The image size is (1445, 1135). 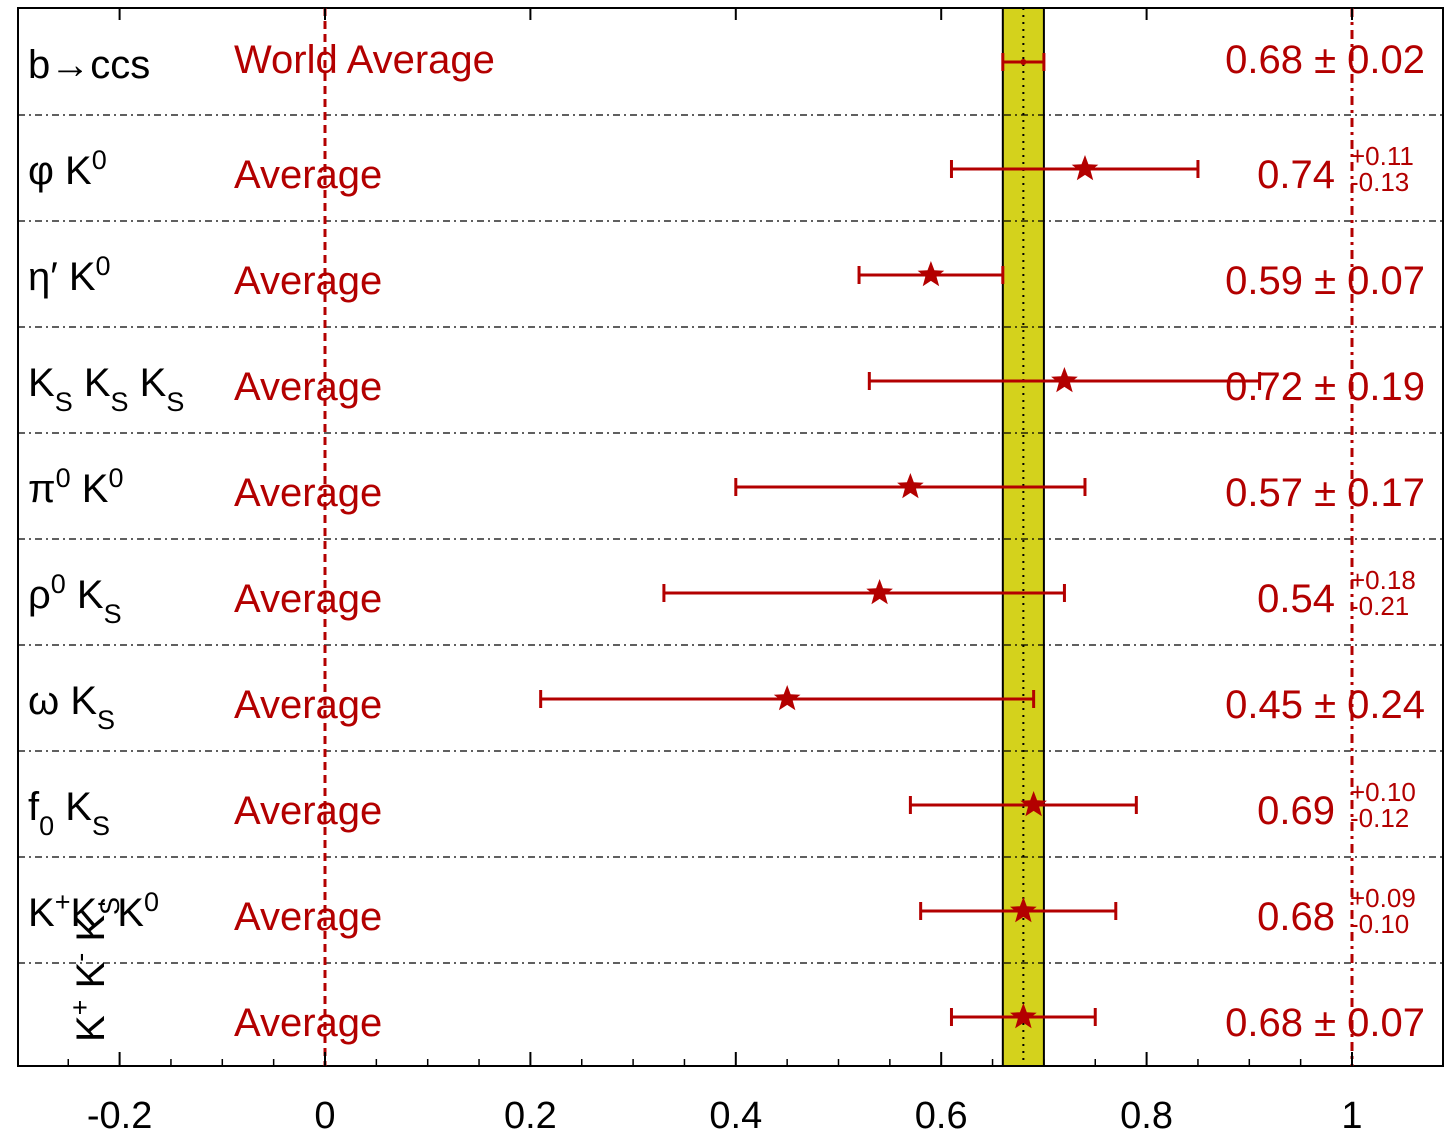 I want to click on value-text: 0.69, so click(x=1296, y=811).